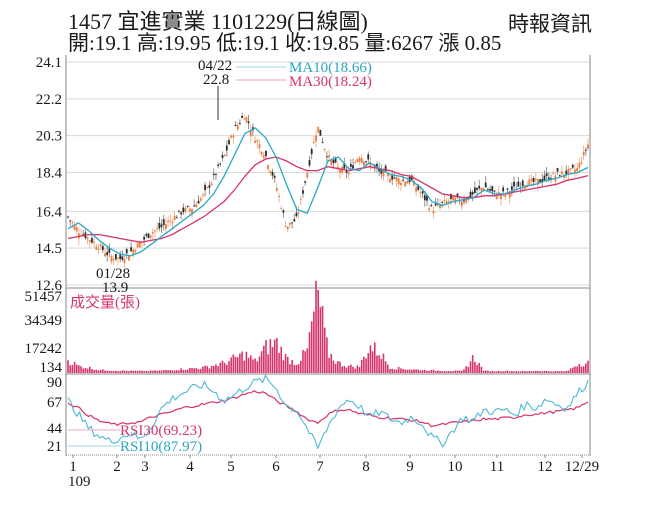 This screenshot has width=656, height=506. I want to click on rsi30-legend: RSI30(69.23), so click(161, 431).